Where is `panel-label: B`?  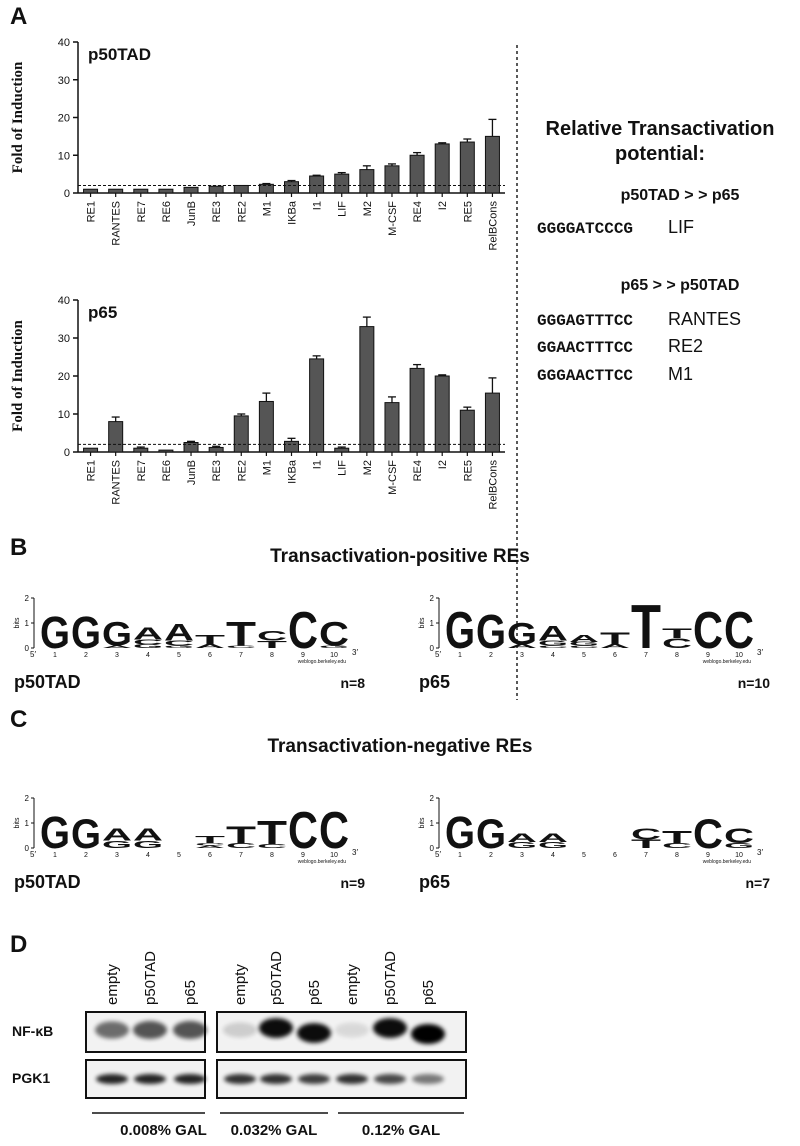
panel-label: B is located at coordinates (18, 547).